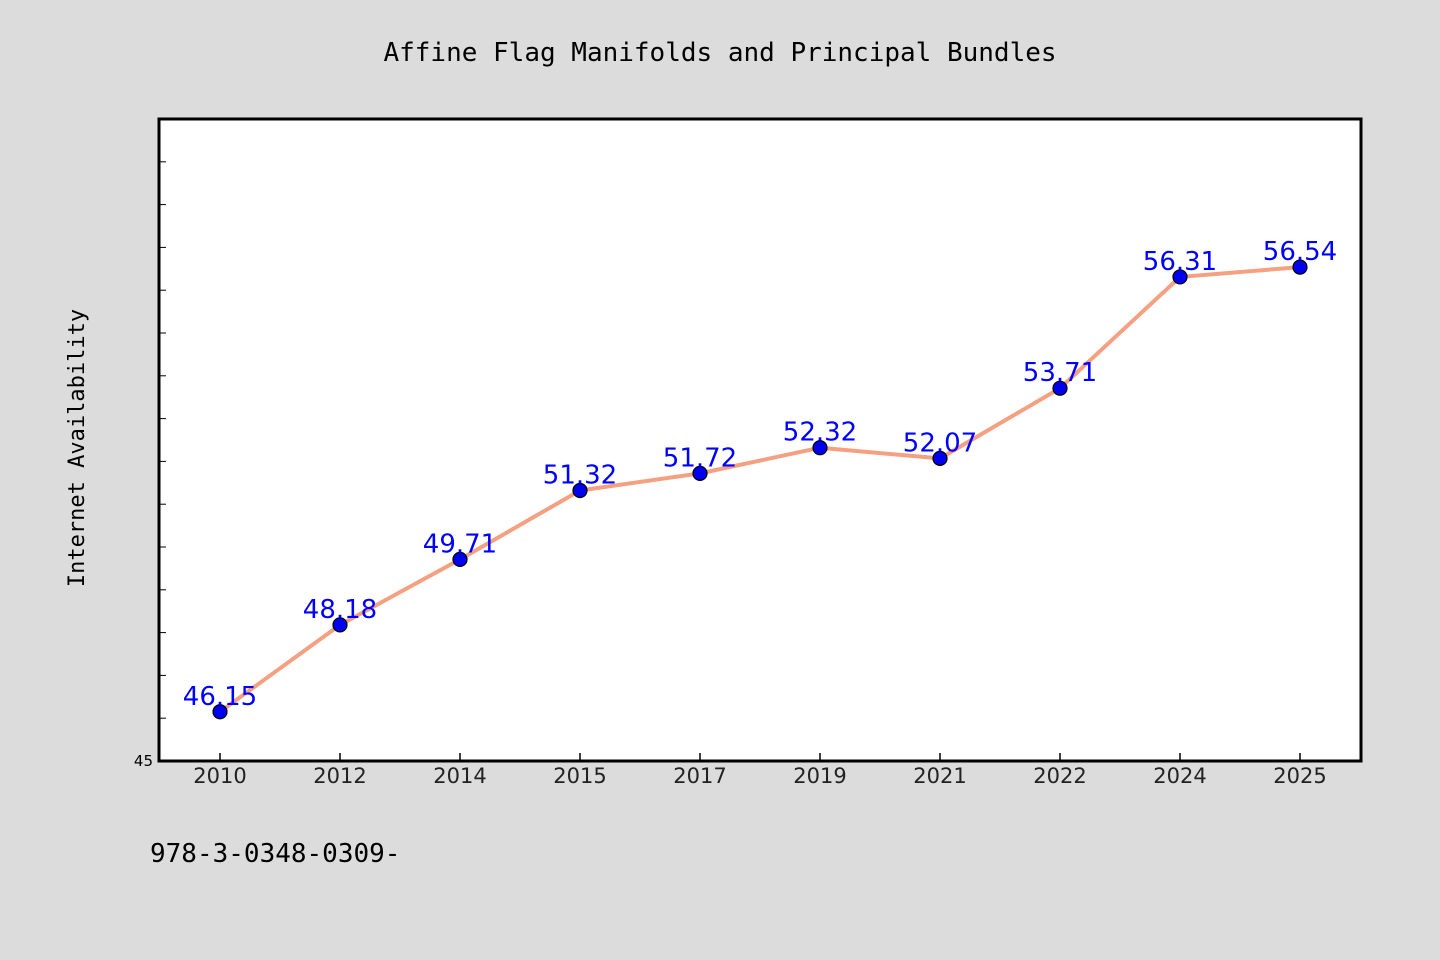 Image resolution: width=1440 pixels, height=960 pixels. Describe the element at coordinates (459, 776) in the screenshot. I see `x-tick-label: 2014` at that location.